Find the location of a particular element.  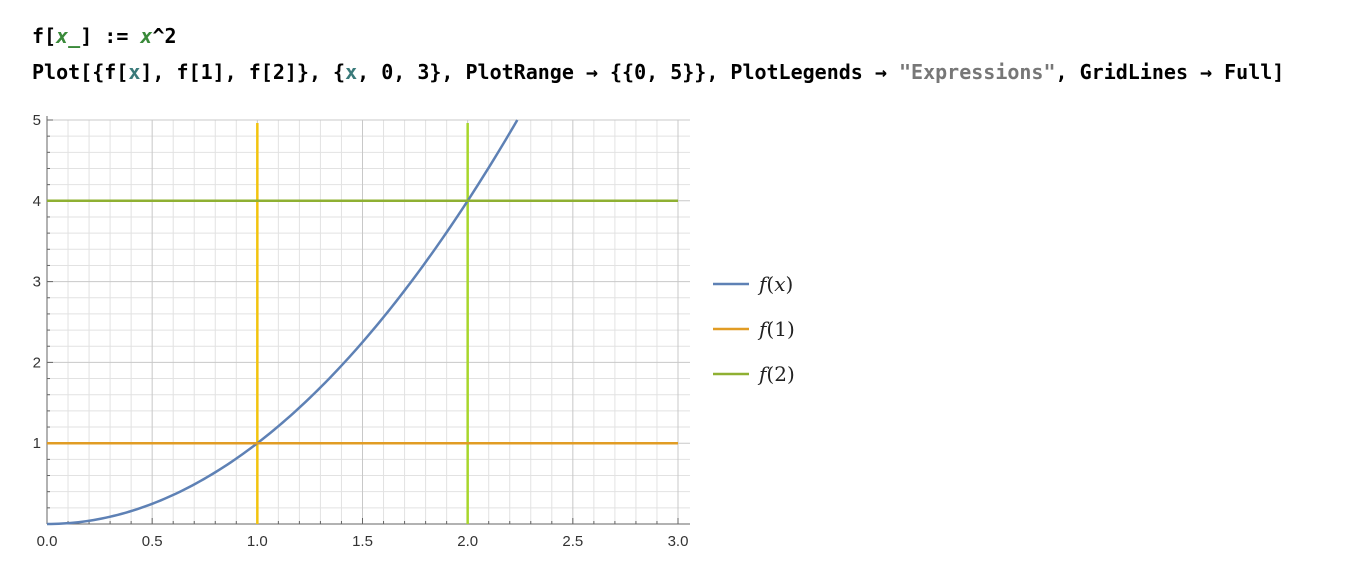

legend-label: f(x) is located at coordinates (775, 284).